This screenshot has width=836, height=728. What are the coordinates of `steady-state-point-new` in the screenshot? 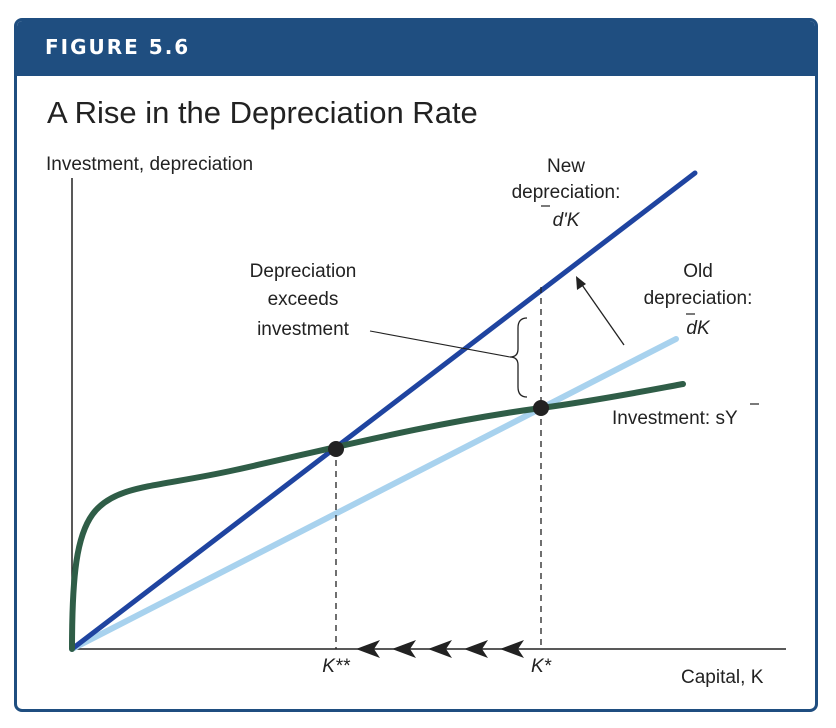 It's located at (336, 449).